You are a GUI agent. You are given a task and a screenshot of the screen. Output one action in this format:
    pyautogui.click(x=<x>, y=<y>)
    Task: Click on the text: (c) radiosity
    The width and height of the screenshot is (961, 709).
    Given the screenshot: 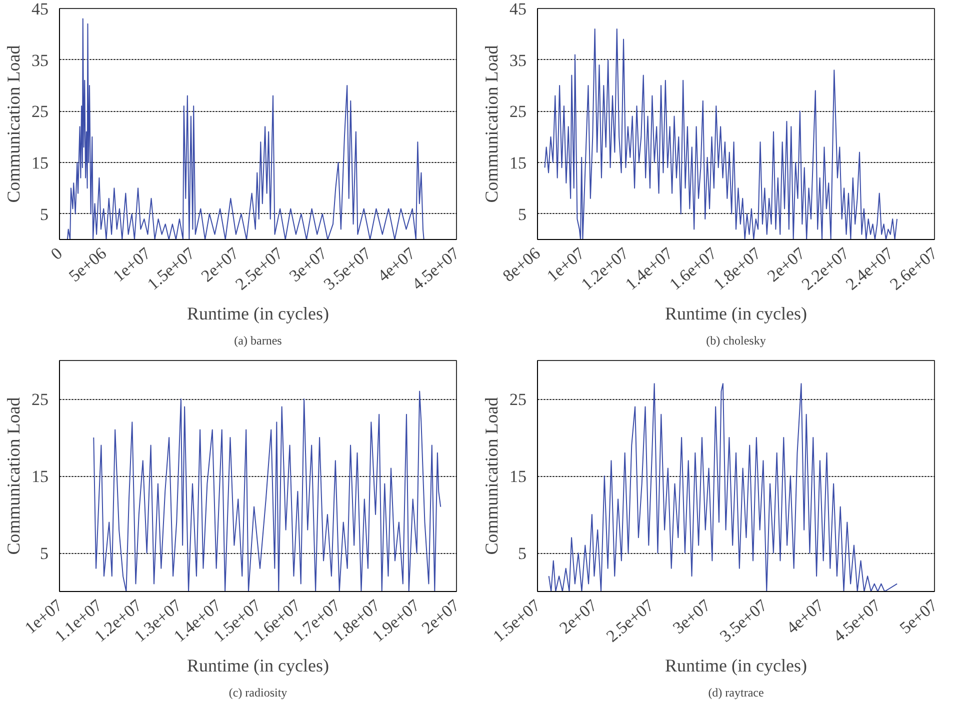 What is the action you would take?
    pyautogui.click(x=258, y=693)
    